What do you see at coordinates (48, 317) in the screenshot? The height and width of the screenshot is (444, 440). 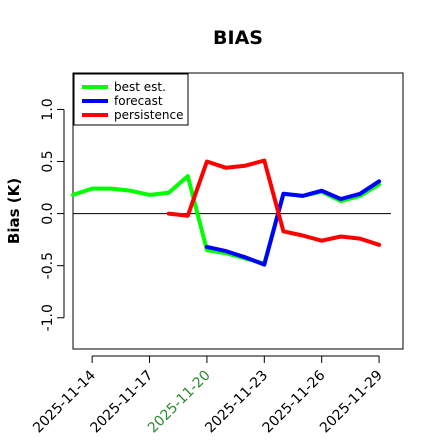 I see `y-tick-label: -1.0` at bounding box center [48, 317].